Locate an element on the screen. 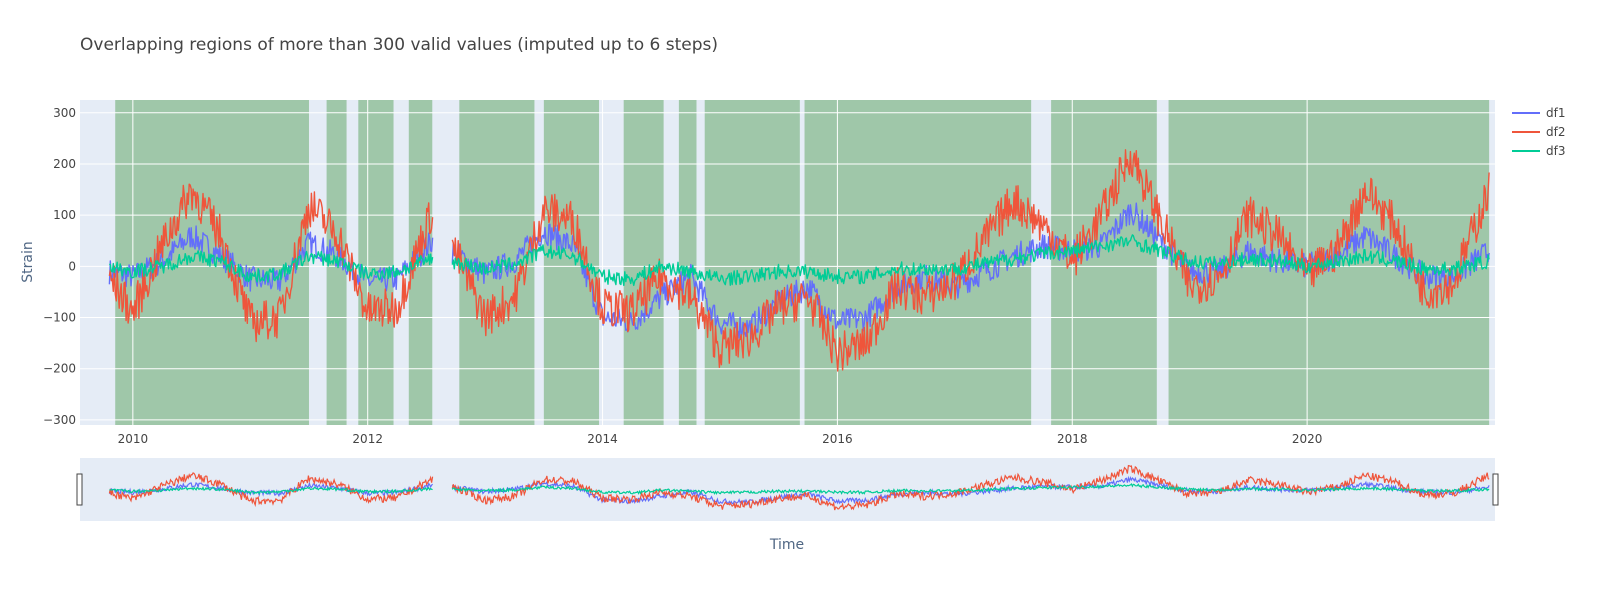 This screenshot has width=1600, height=600. y-tick-label: −100 is located at coordinates (59, 318).